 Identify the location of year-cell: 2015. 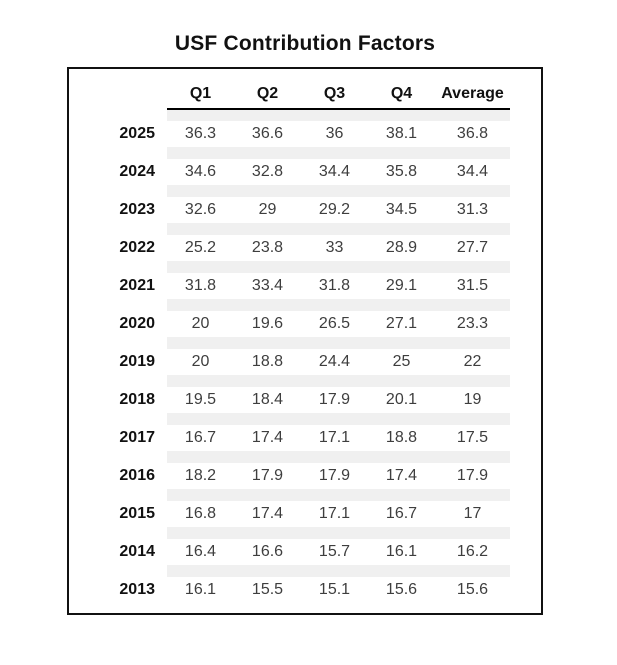
(137, 513).